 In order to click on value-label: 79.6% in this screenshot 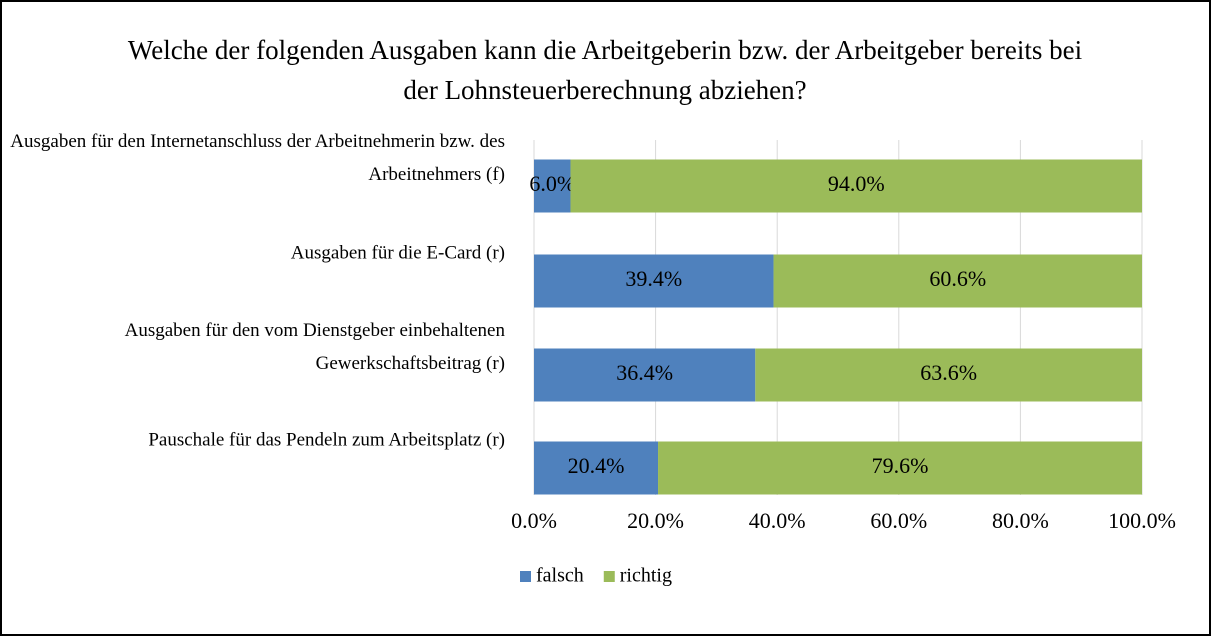, I will do `click(900, 465)`.